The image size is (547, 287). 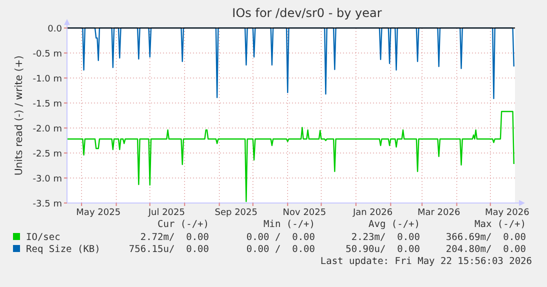 I want to click on y-tick-label: 0.0, so click(x=55, y=29).